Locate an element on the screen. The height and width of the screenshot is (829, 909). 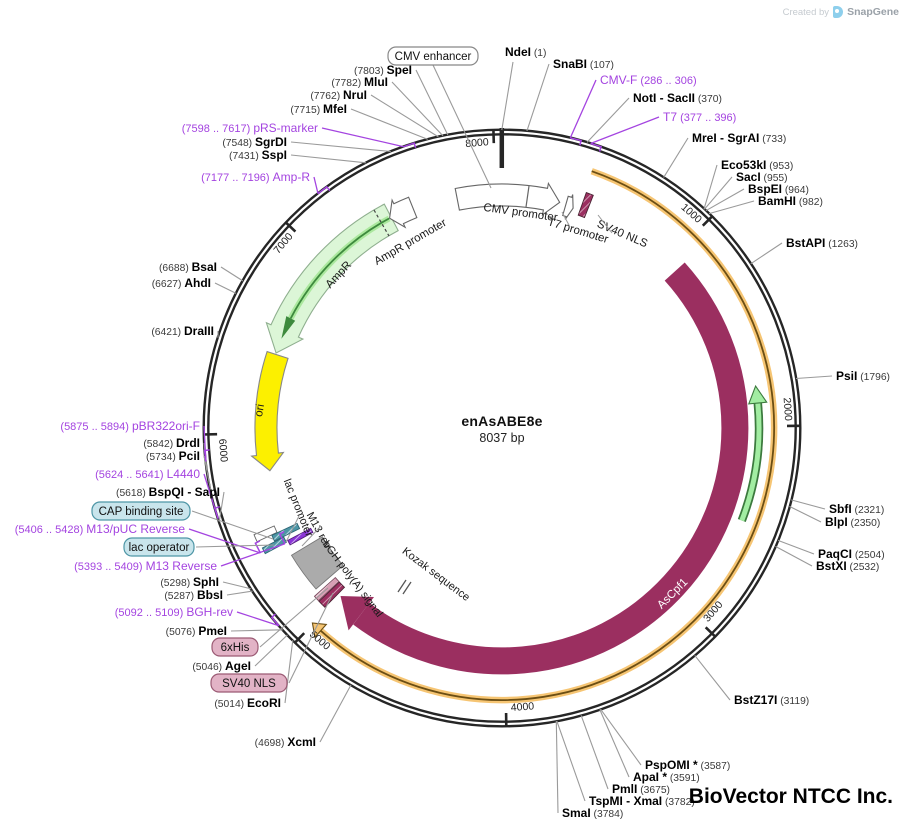
site-label-bstxi: BstXI (2532) is located at coordinates (847, 566).